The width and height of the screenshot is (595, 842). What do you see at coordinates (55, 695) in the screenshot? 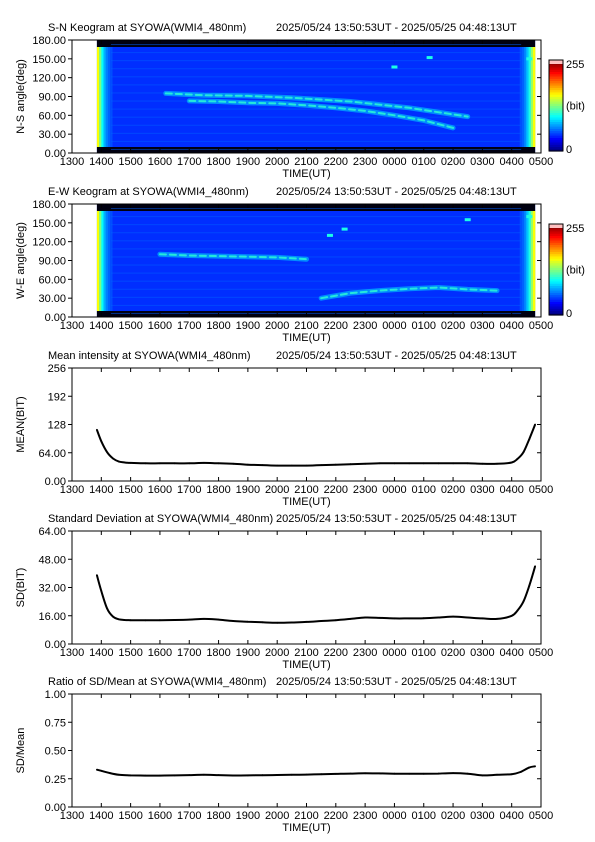
I see `y-tick-label-ratio: 1.00` at bounding box center [55, 695].